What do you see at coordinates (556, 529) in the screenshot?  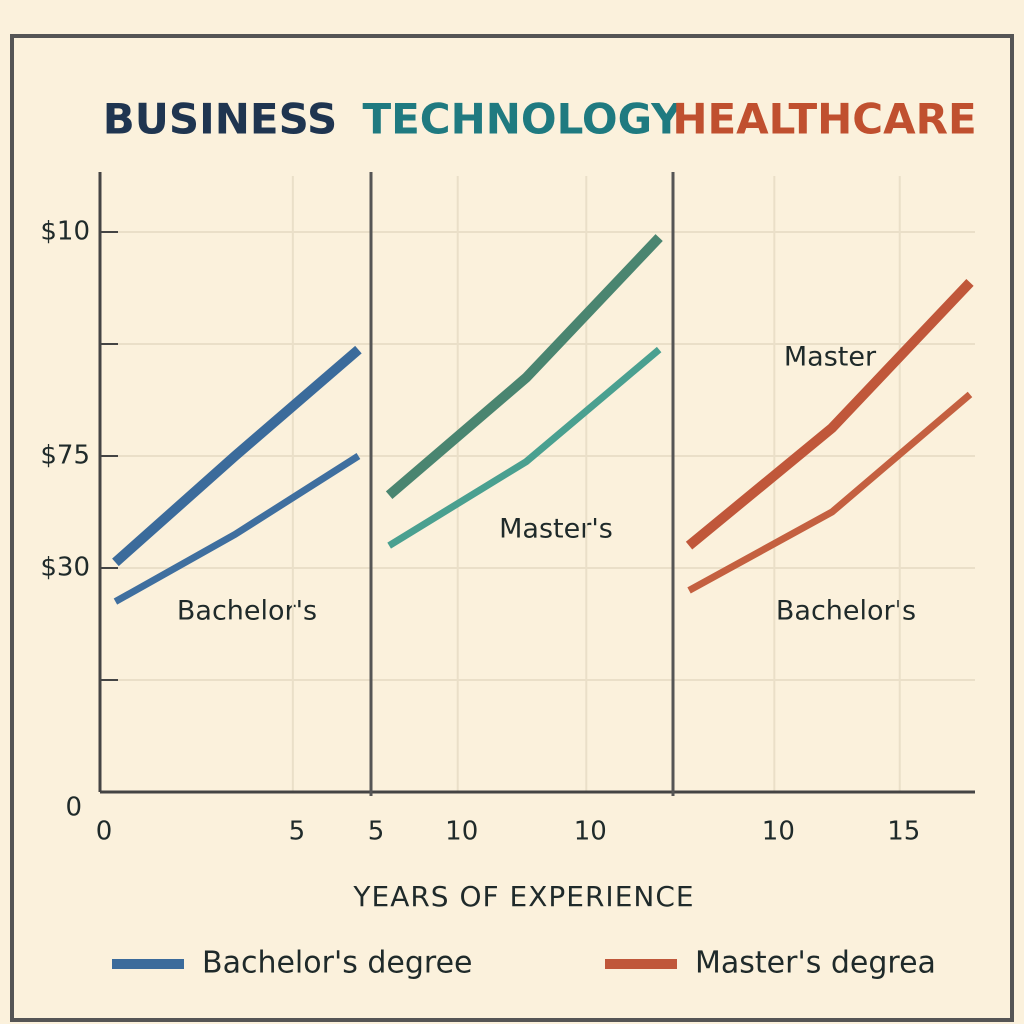 I see `annotation: Master's` at bounding box center [556, 529].